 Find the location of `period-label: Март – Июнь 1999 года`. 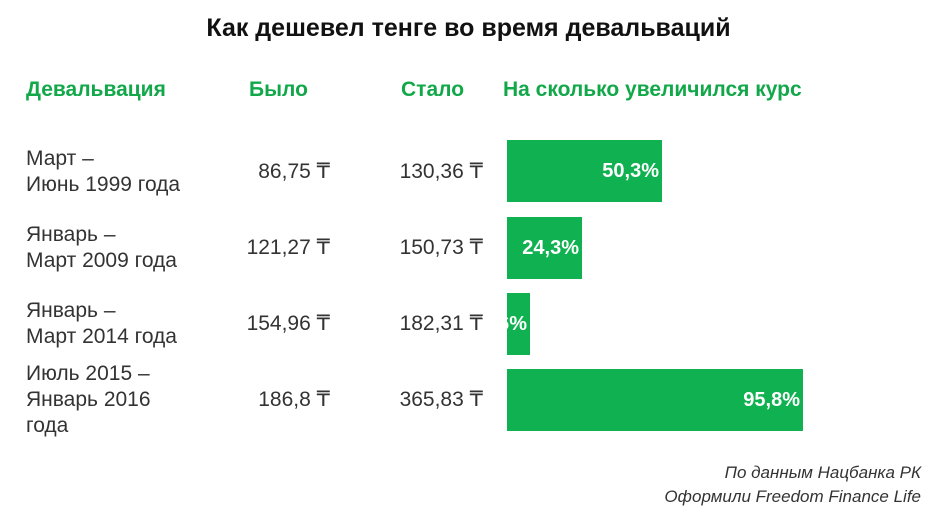

period-label: Март – Июнь 1999 года is located at coordinates (121, 172).